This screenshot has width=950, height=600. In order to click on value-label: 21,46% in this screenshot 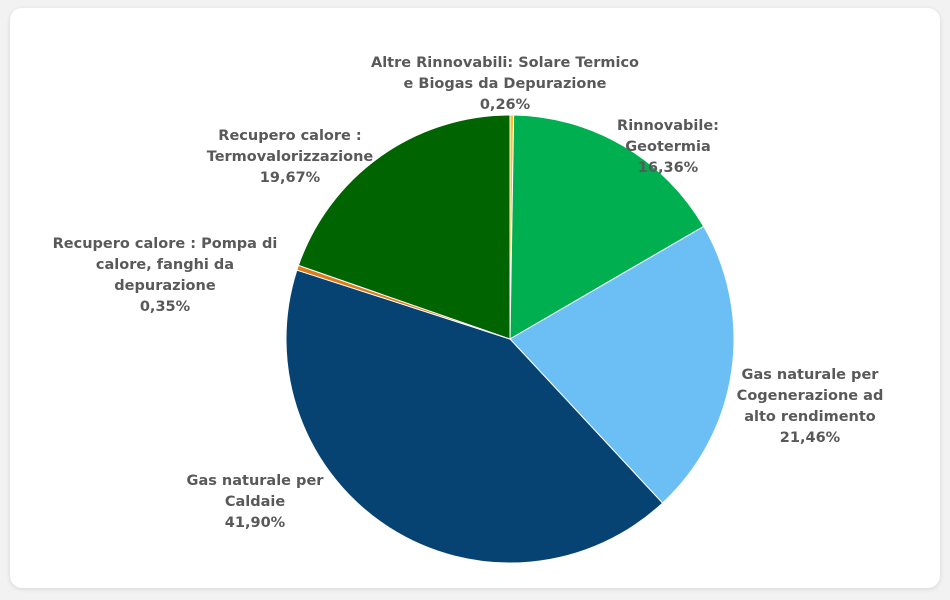, I will do `click(810, 438)`.